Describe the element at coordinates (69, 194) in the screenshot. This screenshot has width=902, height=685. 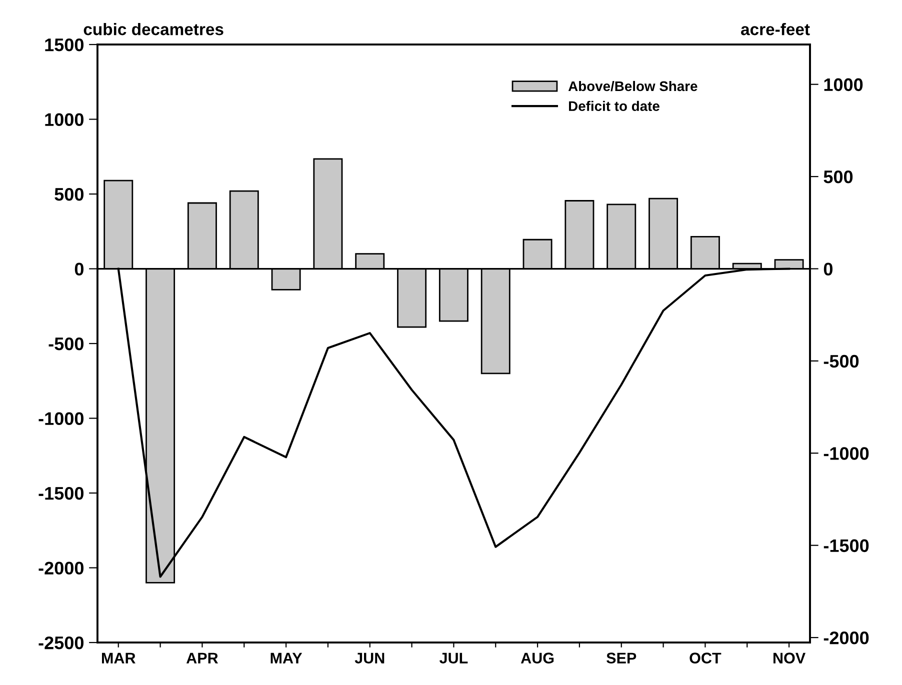
I see `y-tick-label: 500` at that location.